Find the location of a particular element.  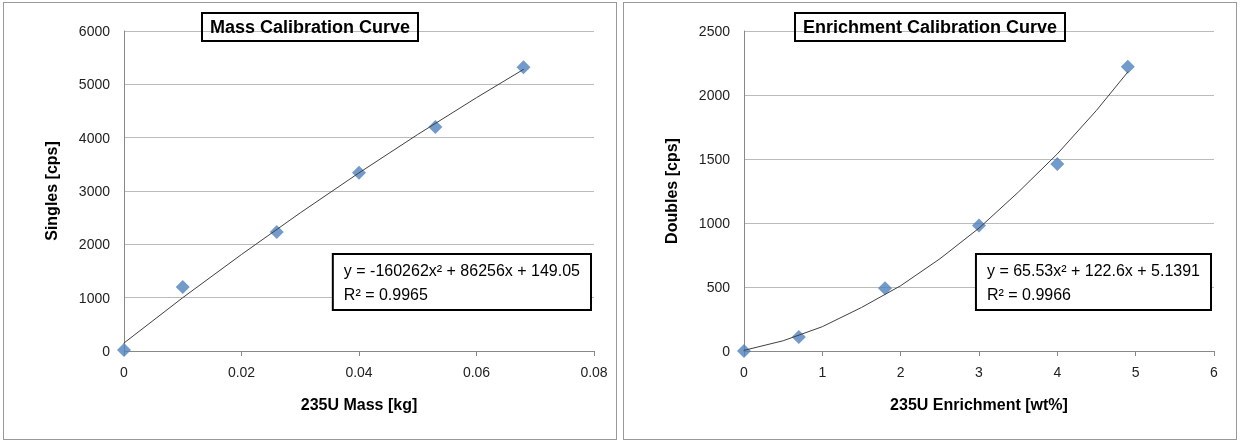

y-tick-label: 3000 is located at coordinates (94, 191).